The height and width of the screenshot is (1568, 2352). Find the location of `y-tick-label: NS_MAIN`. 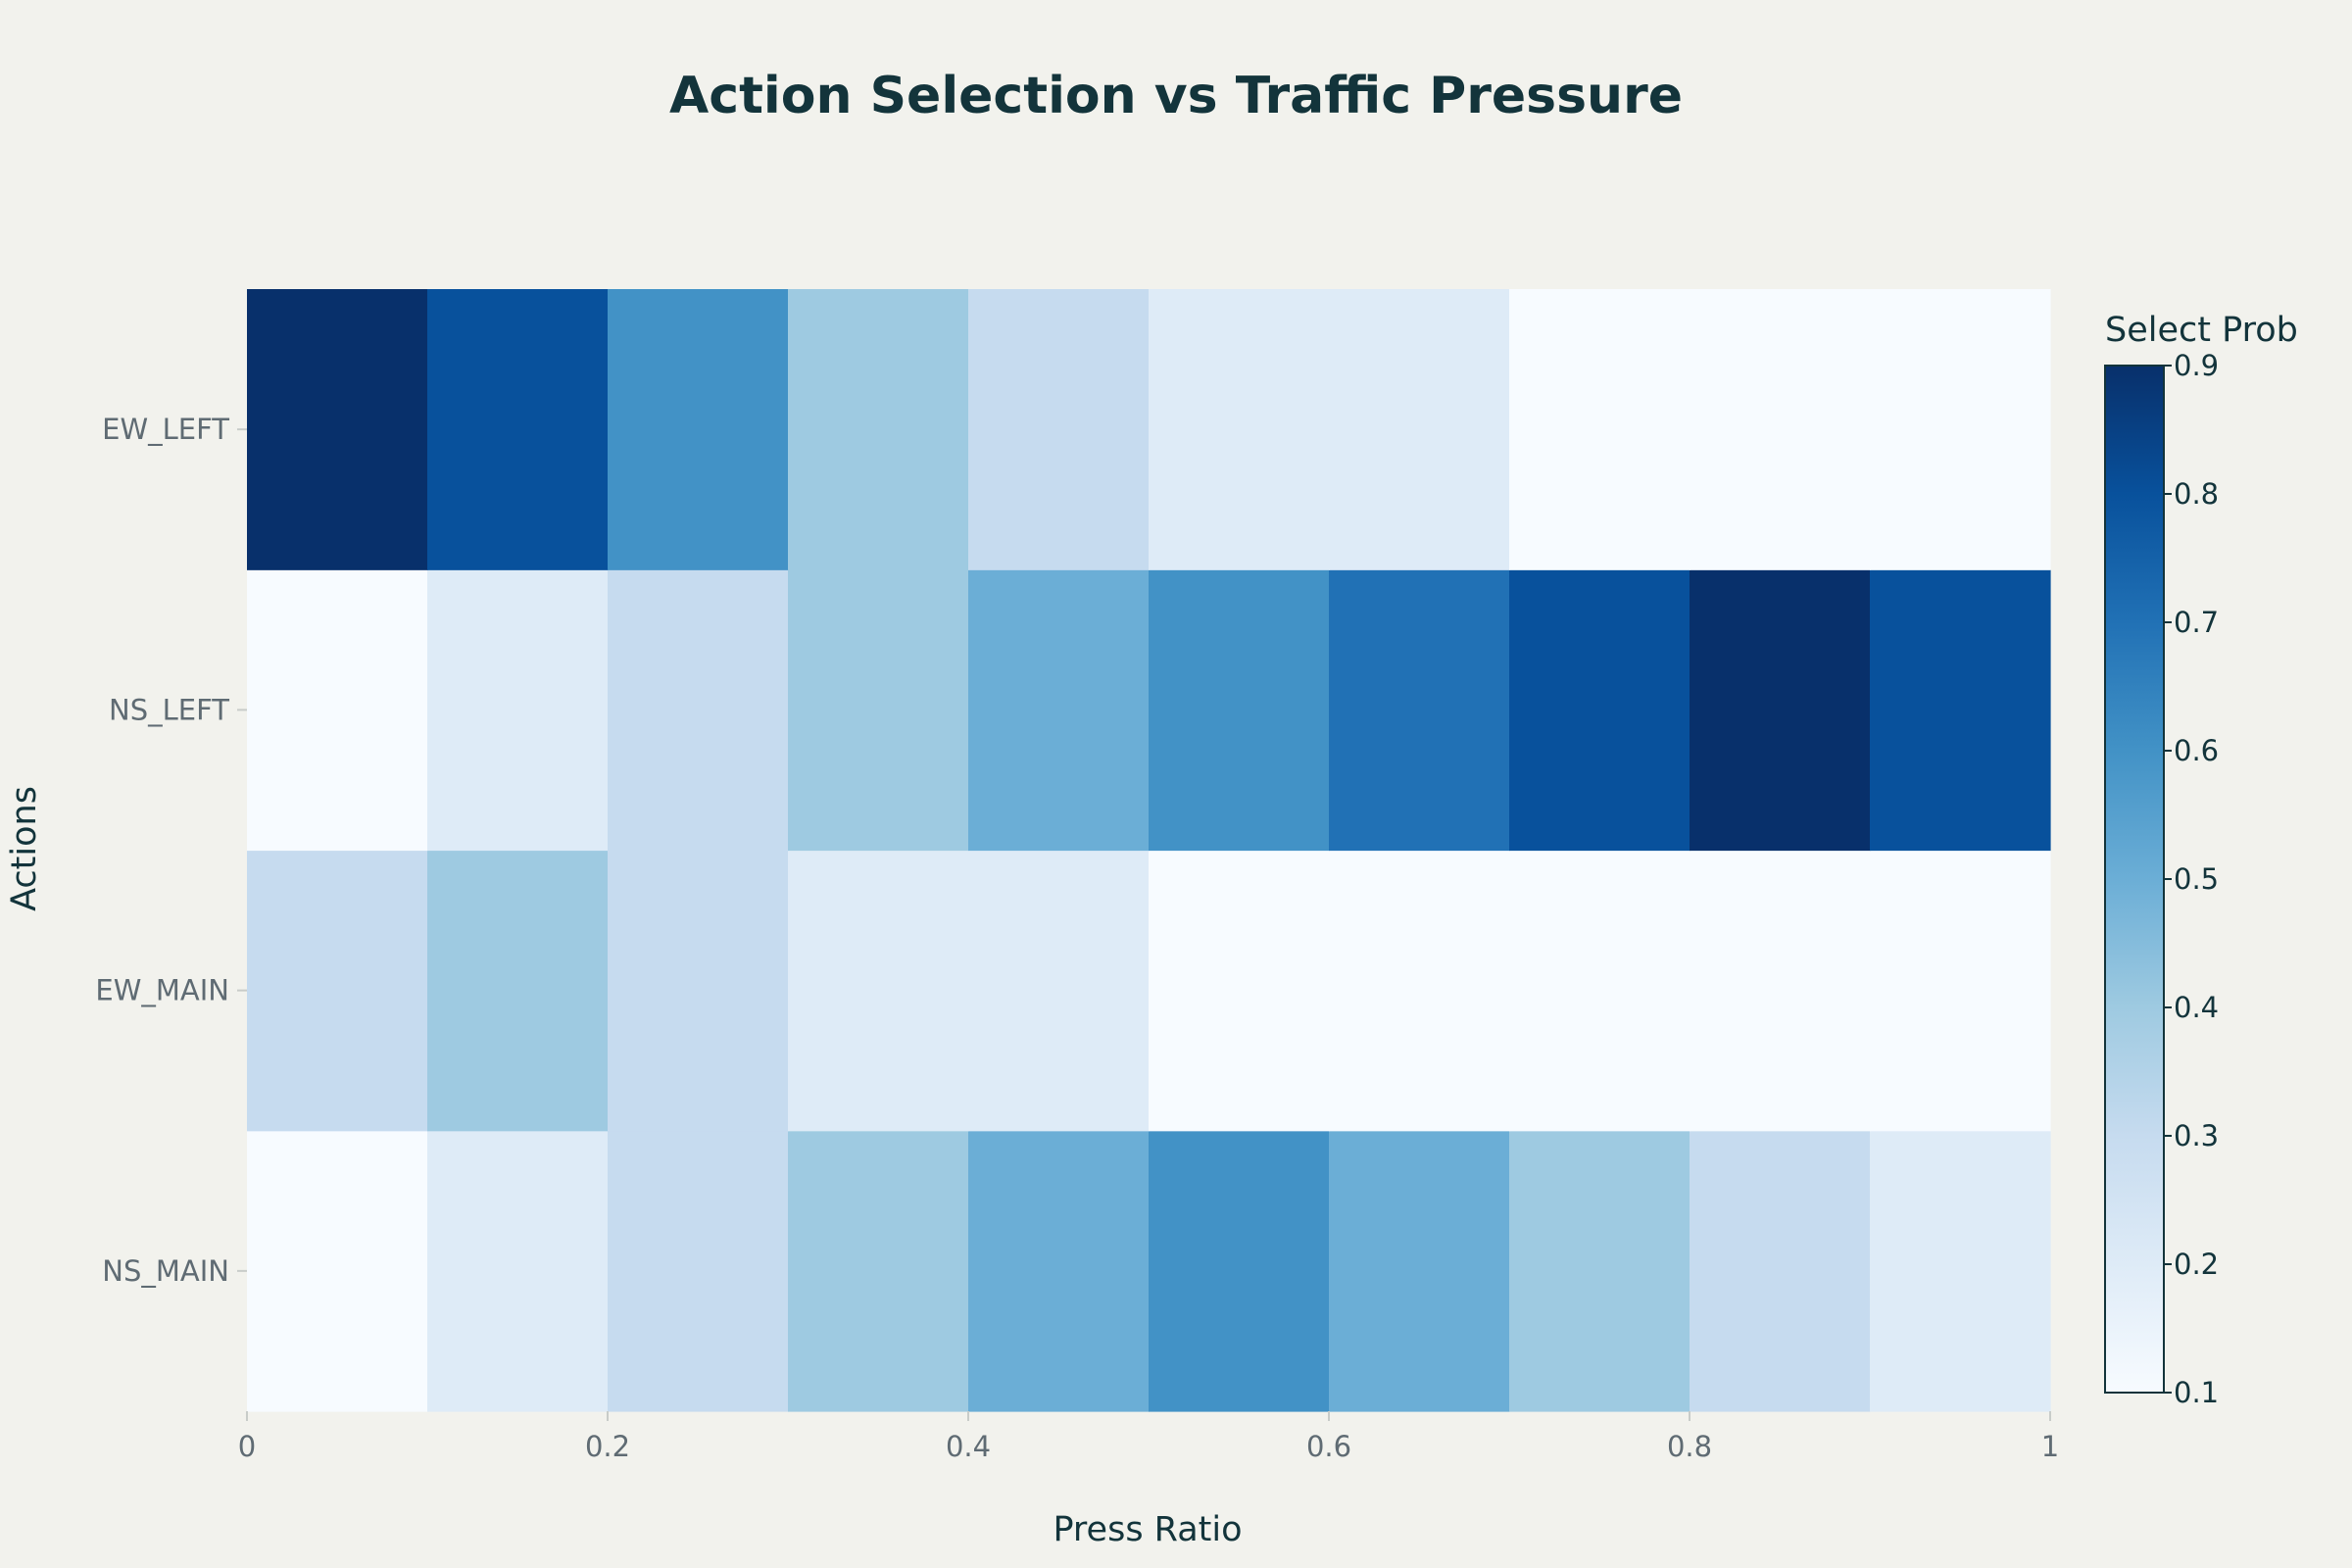

y-tick-label: NS_MAIN is located at coordinates (165, 1271).